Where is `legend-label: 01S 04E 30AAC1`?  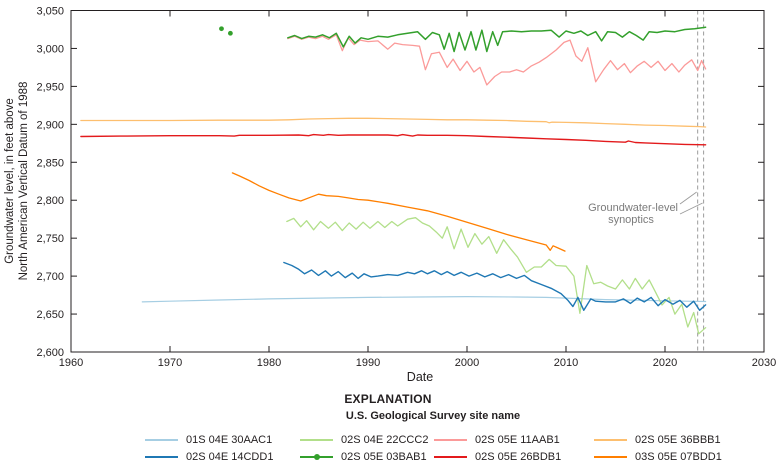
legend-label: 01S 04E 30AAC1 is located at coordinates (229, 440).